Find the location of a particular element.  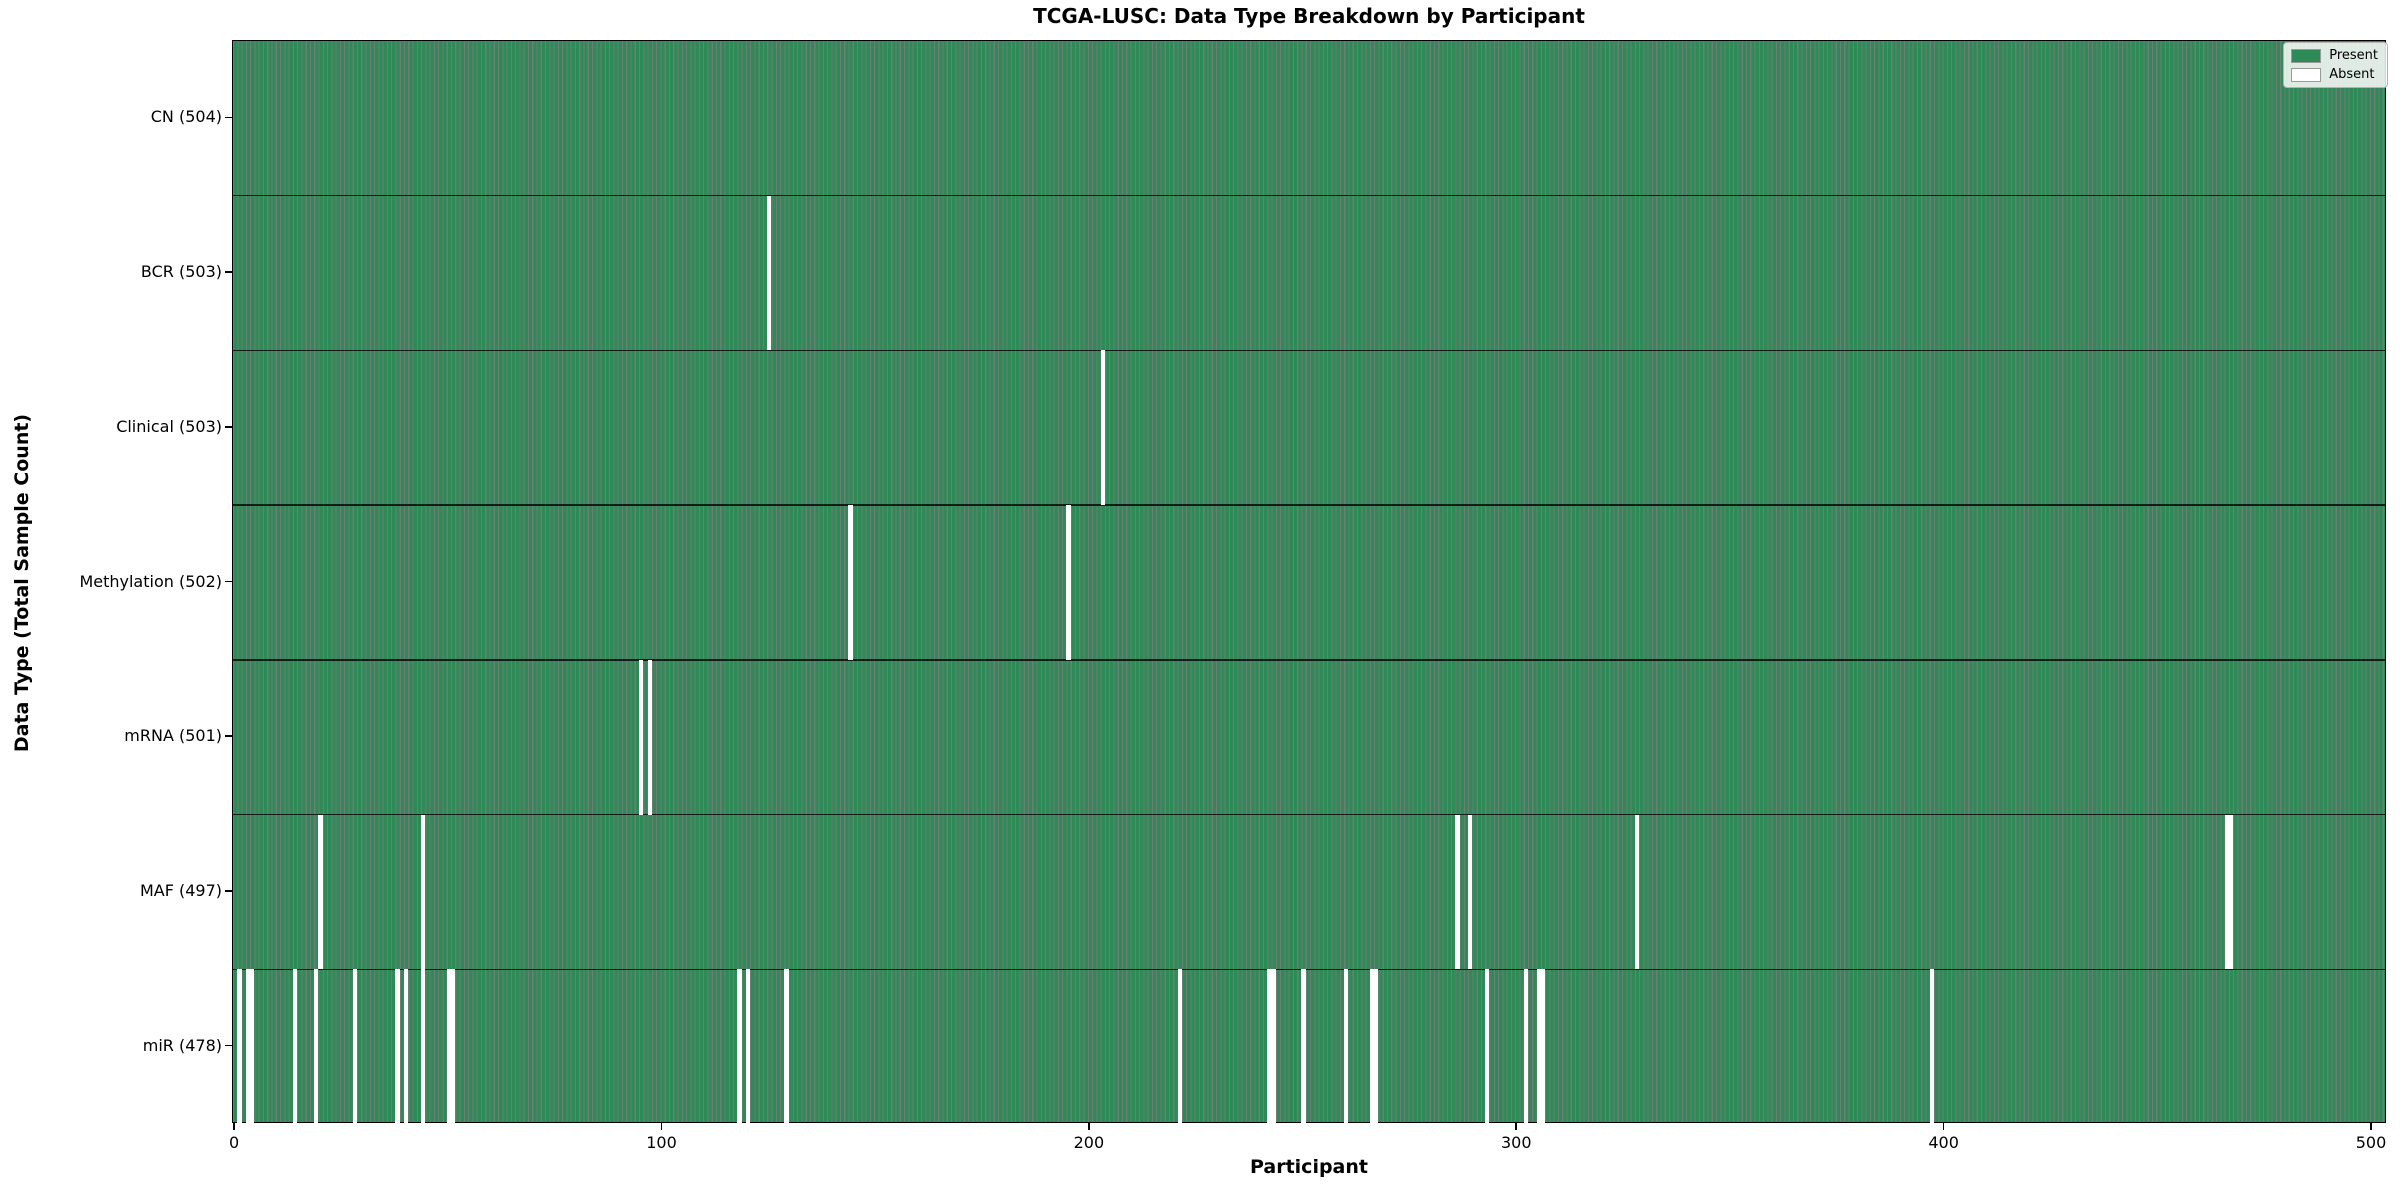

legend-entry-absent: Absent is located at coordinates (2334, 74).